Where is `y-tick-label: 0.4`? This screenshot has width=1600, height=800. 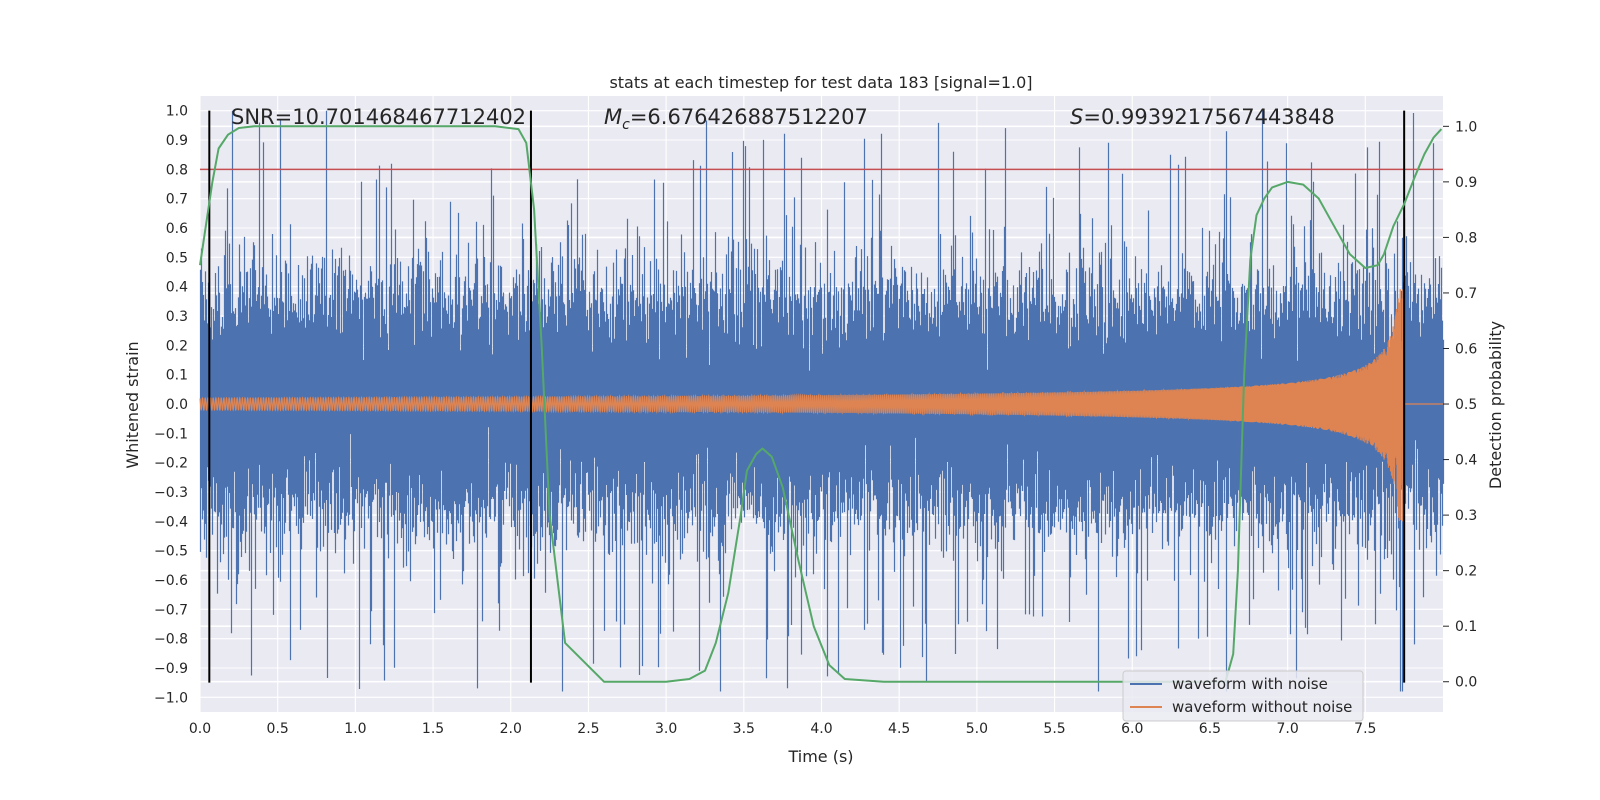
y-tick-label: 0.4 is located at coordinates (177, 288).